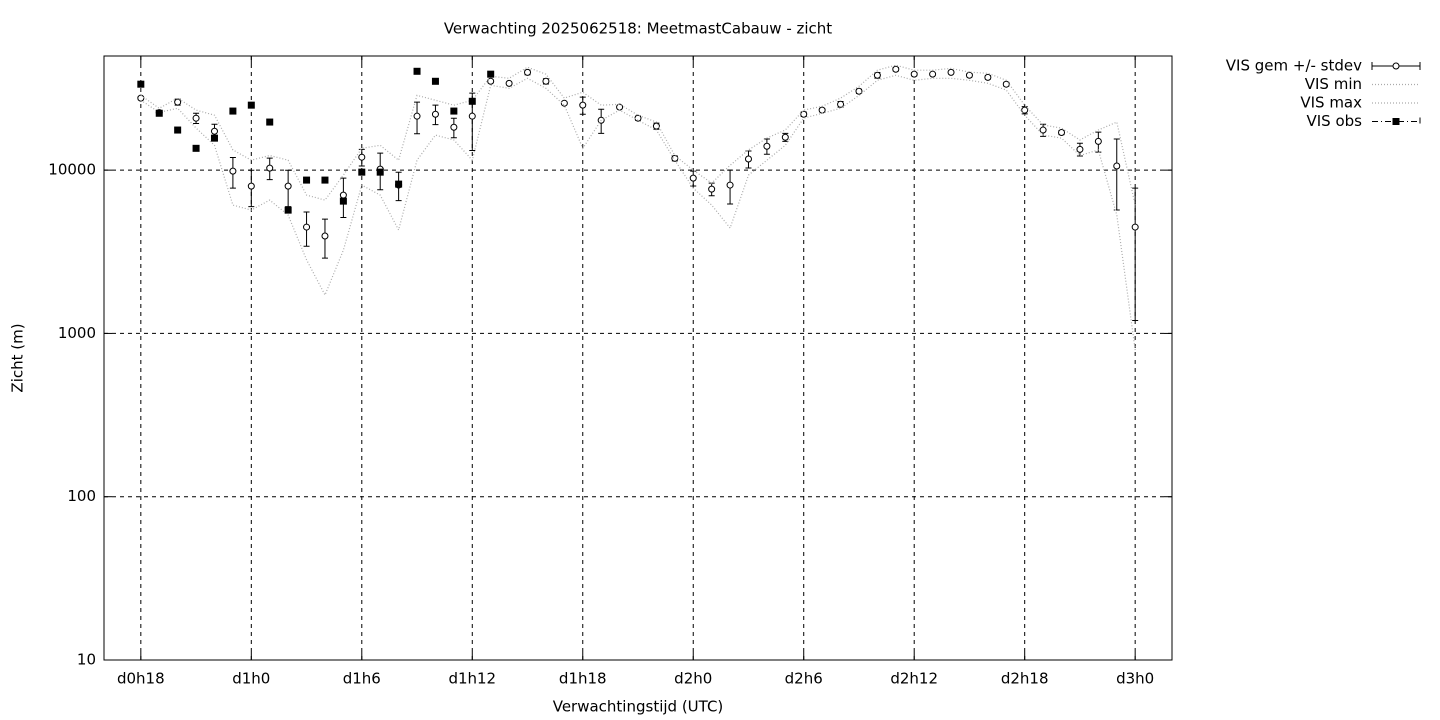  I want to click on x-tick-label: d3h0, so click(1135, 679).